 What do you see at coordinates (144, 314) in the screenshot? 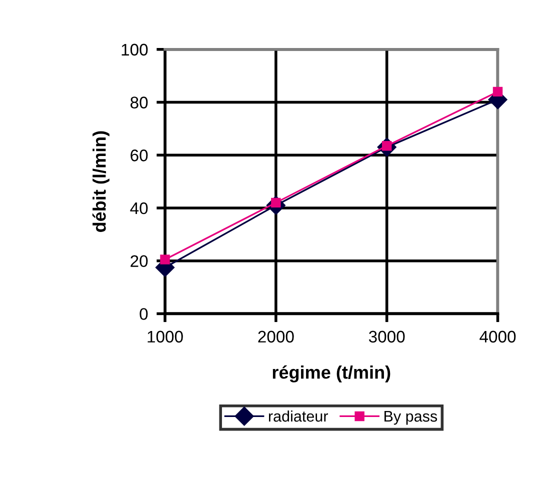
I see `y-tick-label: 0` at bounding box center [144, 314].